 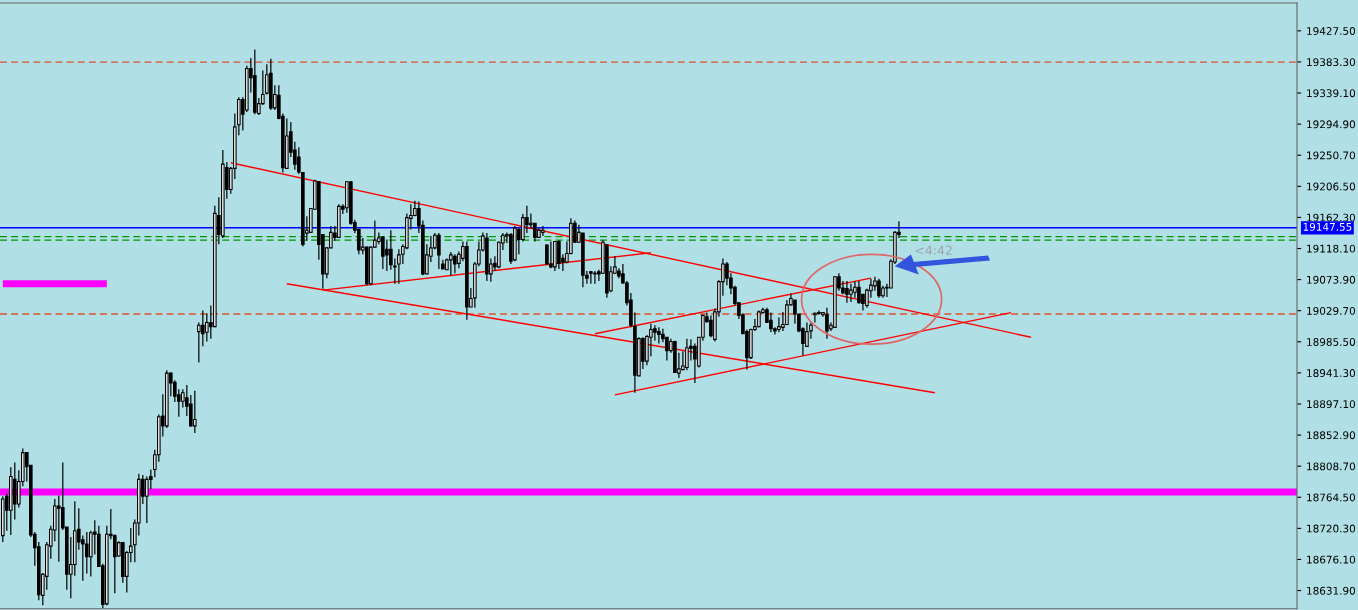 I want to click on y-tick-label: 19294.90, so click(x=1331, y=124).